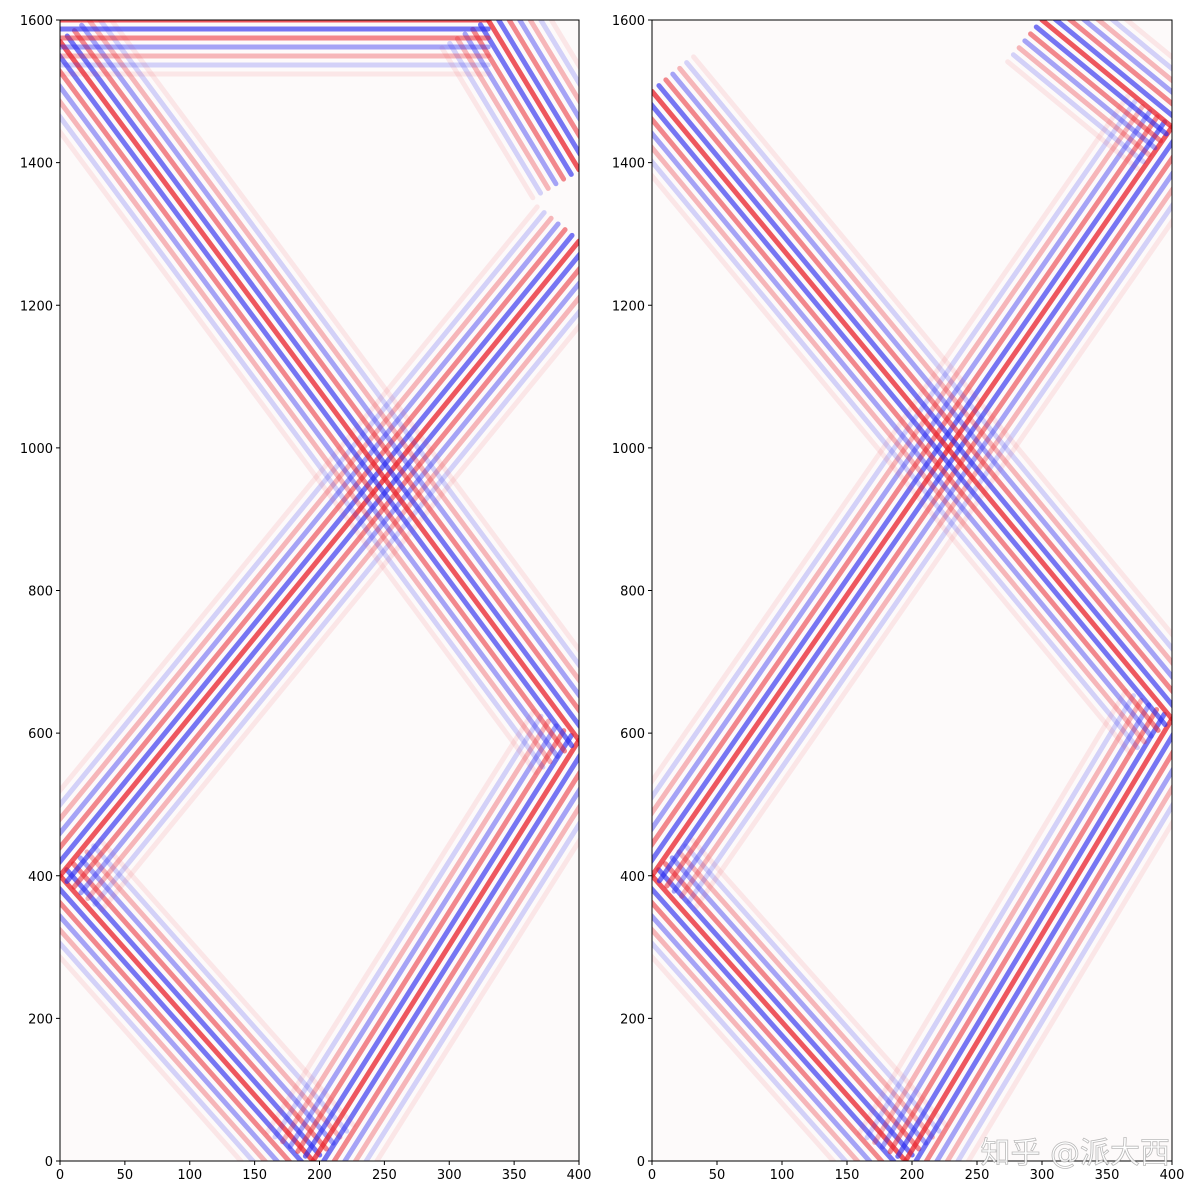 The width and height of the screenshot is (1200, 1204). I want to click on watermark: 知乎 @派大西, so click(1075, 1153).